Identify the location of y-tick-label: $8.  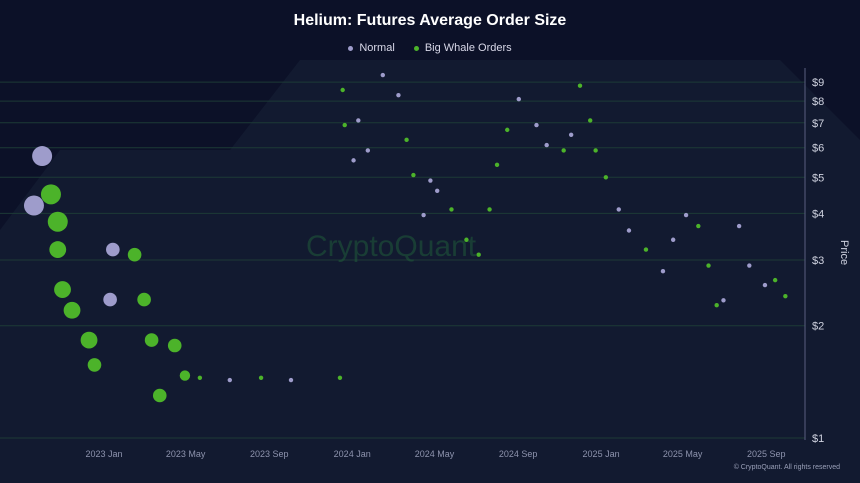
(818, 102).